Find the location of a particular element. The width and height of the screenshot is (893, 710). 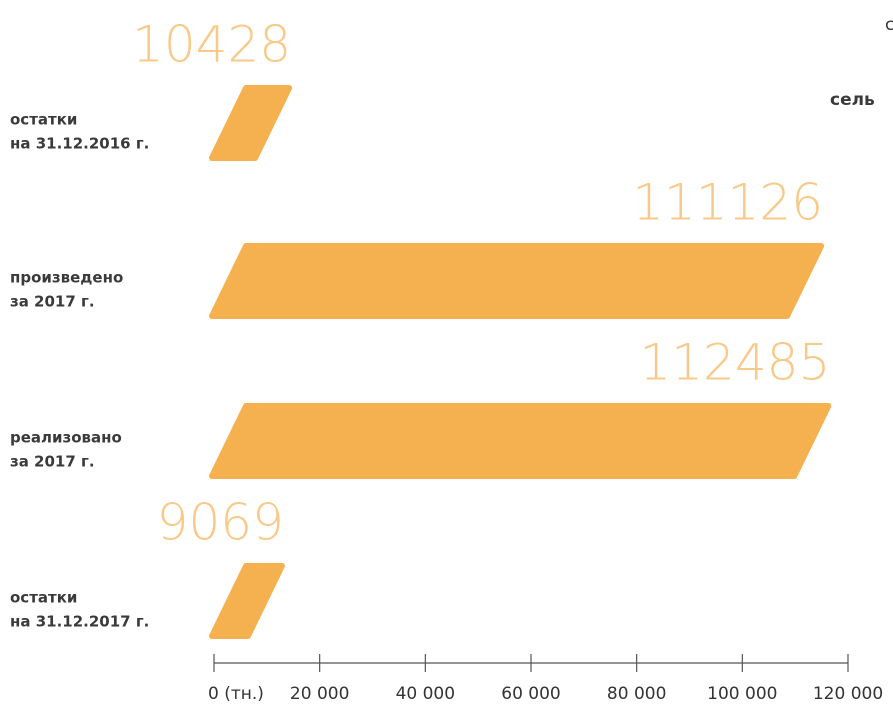

x-tick-label: 0 (тн.) is located at coordinates (236, 694).